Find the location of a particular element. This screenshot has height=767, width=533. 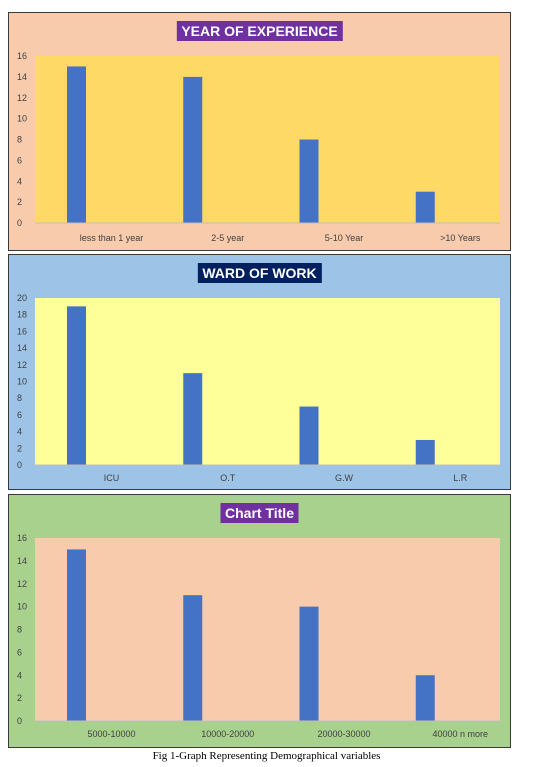

y-tick-label: 18 is located at coordinates (22, 315).